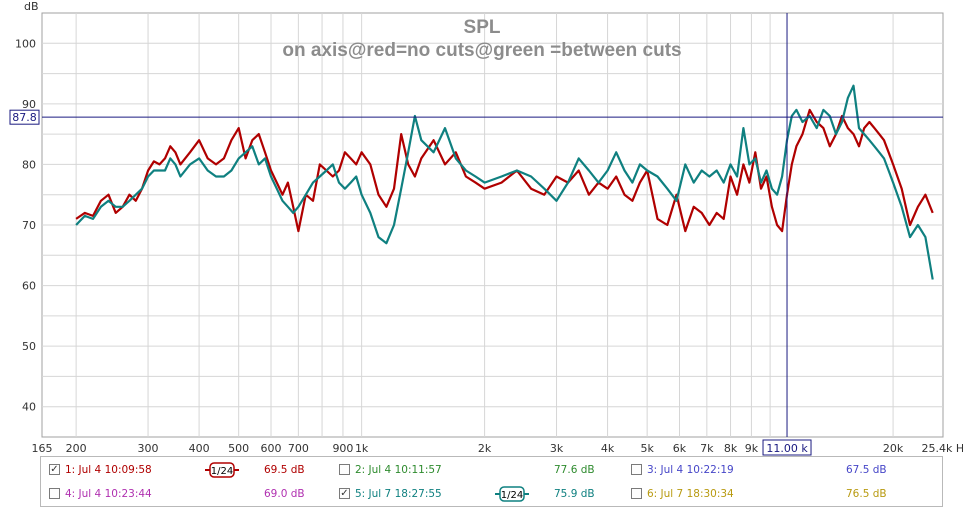 The width and height of the screenshot is (963, 507). What do you see at coordinates (342, 448) in the screenshot?
I see `x-tick-label: 900` at bounding box center [342, 448].